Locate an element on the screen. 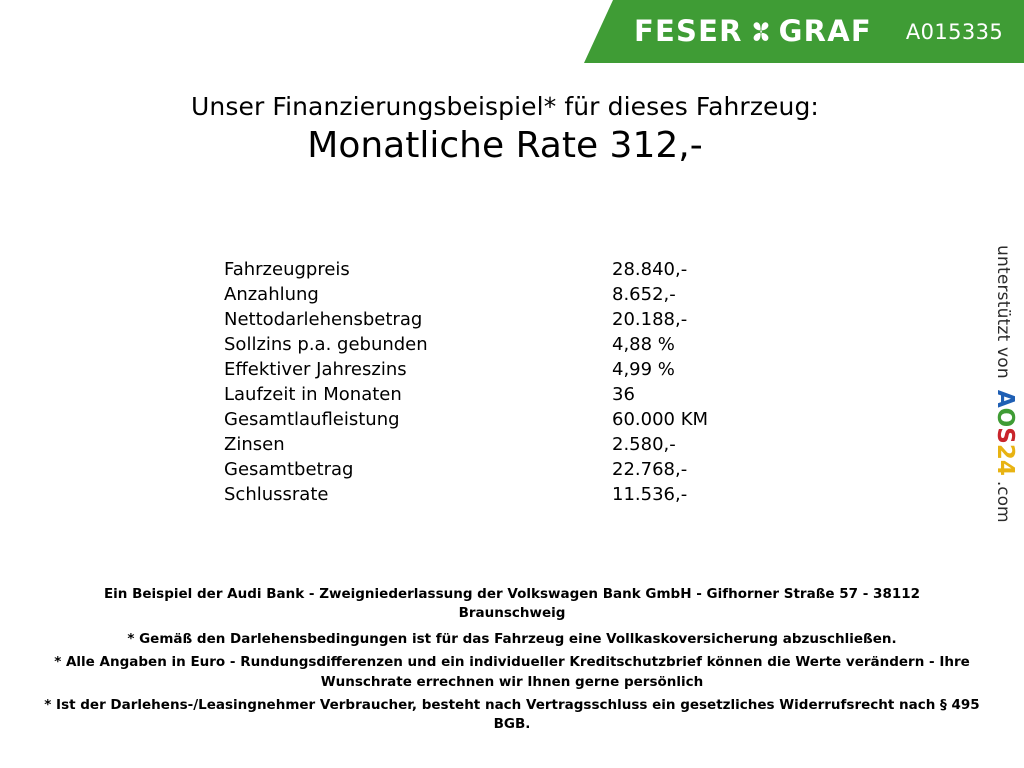 Image resolution: width=1024 pixels, height=768 pixels. row-value: 4,99 % is located at coordinates (643, 369).